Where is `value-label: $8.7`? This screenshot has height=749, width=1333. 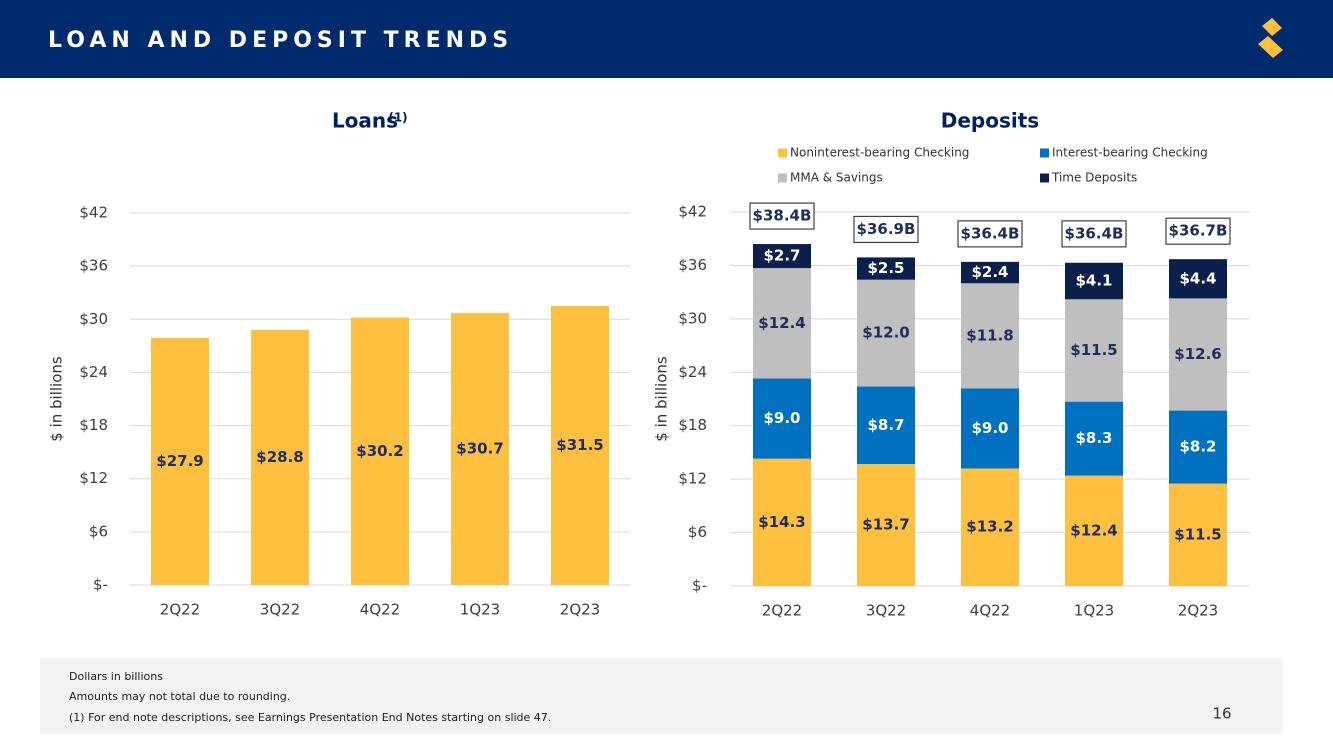 value-label: $8.7 is located at coordinates (885, 425).